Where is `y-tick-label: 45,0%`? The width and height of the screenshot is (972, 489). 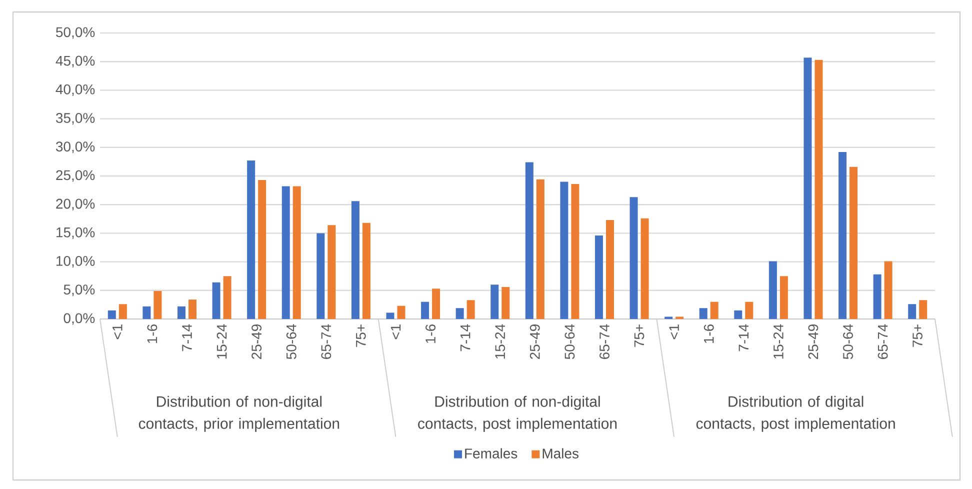 y-tick-label: 45,0% is located at coordinates (75, 62).